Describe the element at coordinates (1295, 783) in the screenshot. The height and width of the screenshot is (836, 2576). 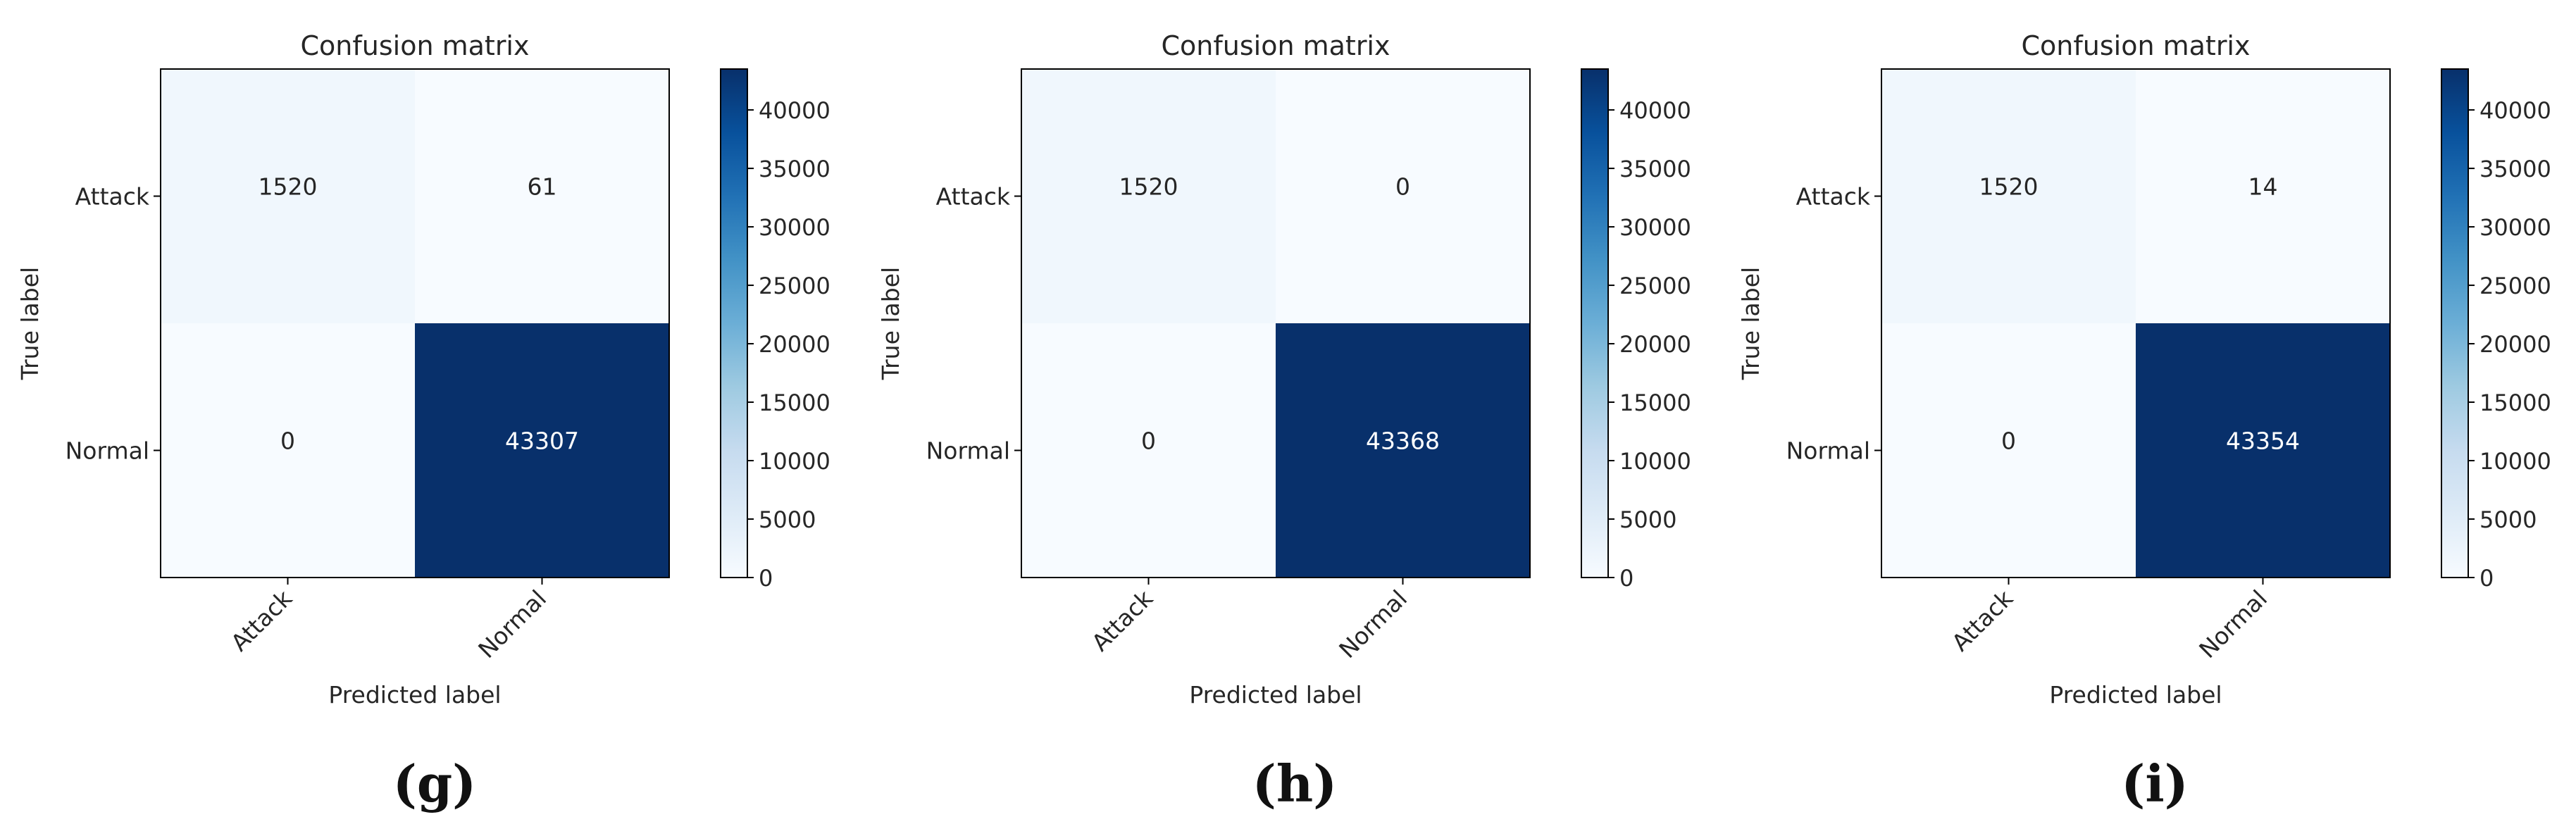
I see `panel-caption: (h)` at that location.